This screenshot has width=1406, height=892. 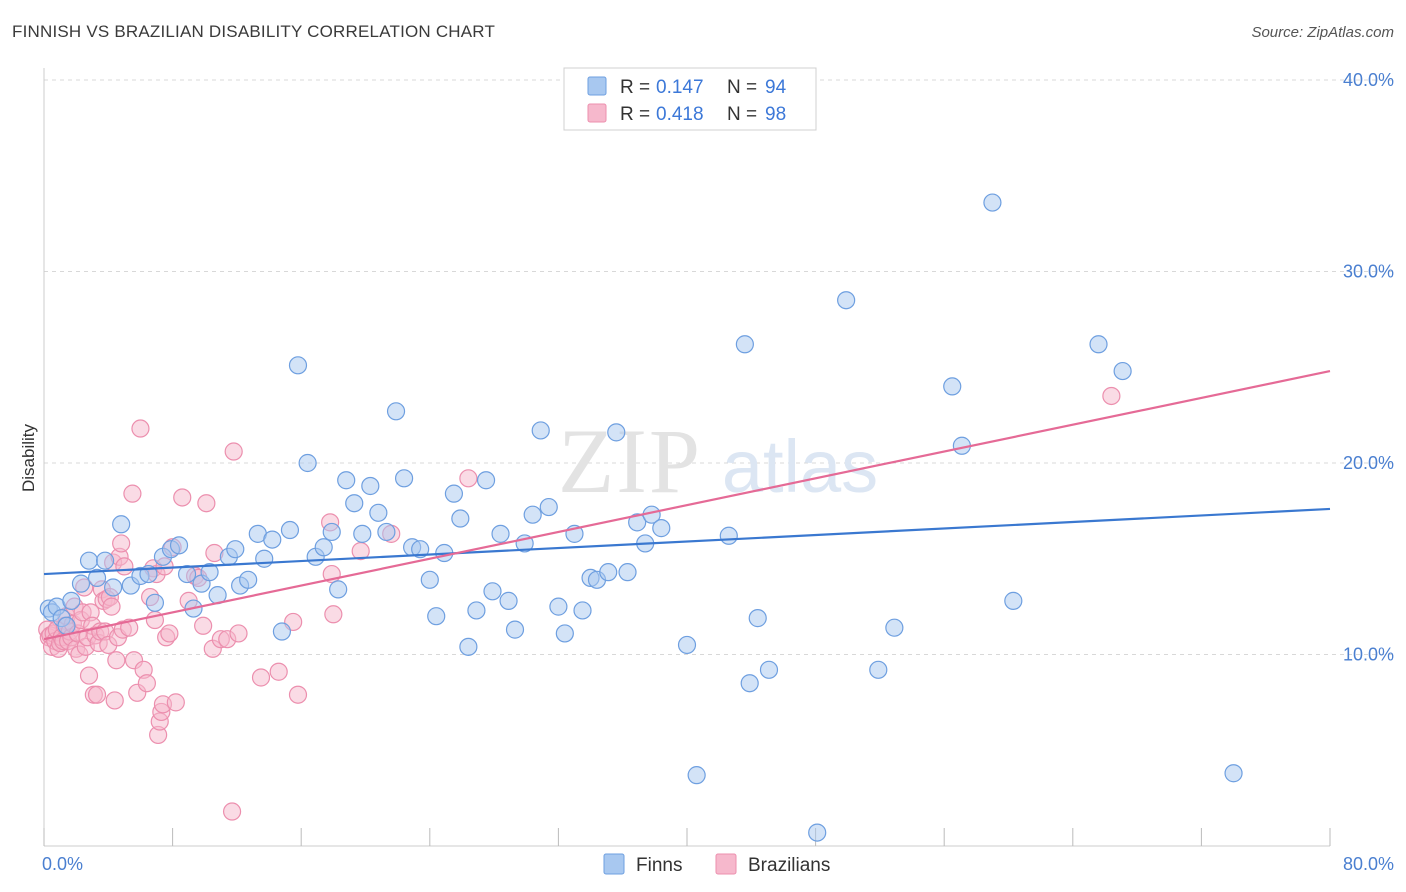 I want to click on x-tick-labels: 0.0% 80.0%, so click(x=718, y=864).